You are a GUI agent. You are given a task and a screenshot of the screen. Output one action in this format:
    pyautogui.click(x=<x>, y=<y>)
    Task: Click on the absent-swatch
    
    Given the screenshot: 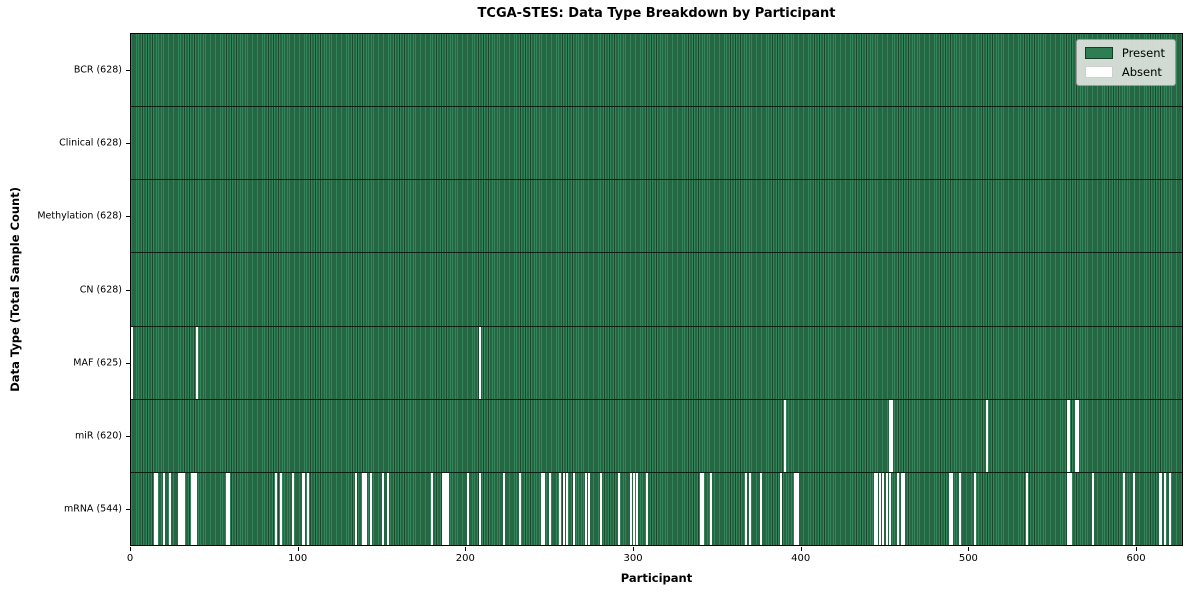 What is the action you would take?
    pyautogui.click(x=1098, y=72)
    